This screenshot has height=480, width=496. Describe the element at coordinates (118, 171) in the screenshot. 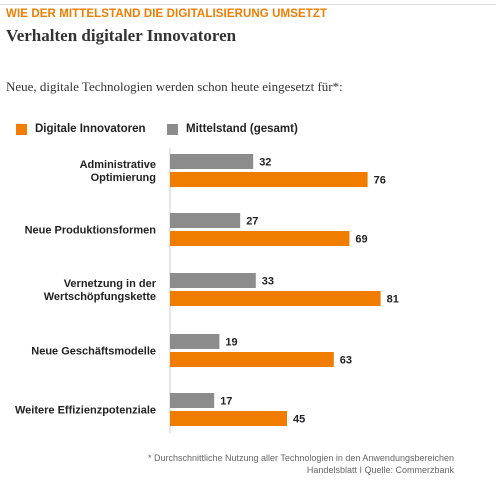

I see `category-label: Administrative Optimierung` at that location.